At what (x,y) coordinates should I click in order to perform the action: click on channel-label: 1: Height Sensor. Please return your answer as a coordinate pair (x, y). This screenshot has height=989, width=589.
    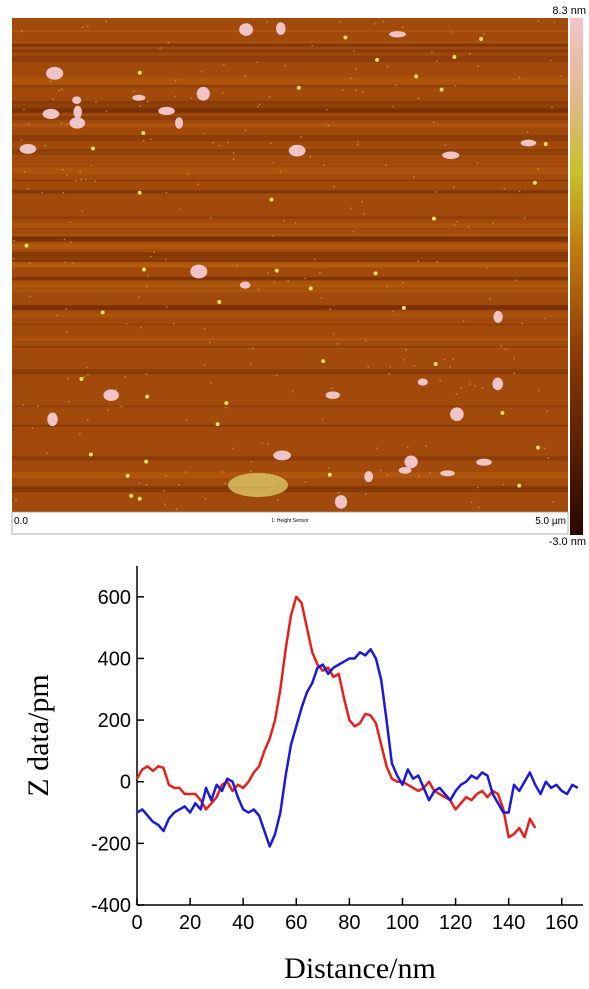
    Looking at the image, I should click on (290, 521).